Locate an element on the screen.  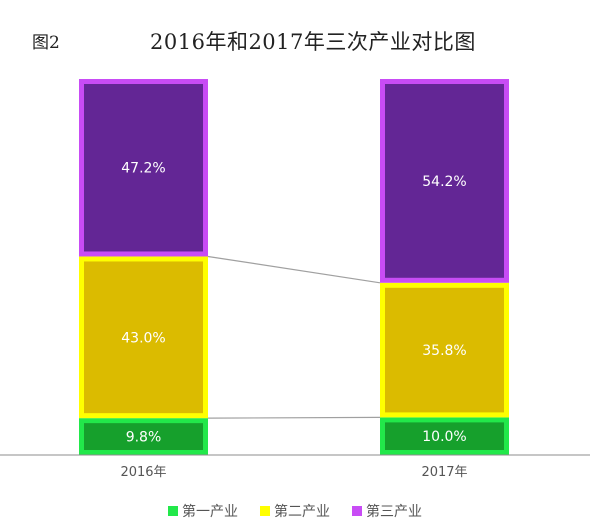
legend: 第一产业 第二产业 第三产业 is located at coordinates (295, 511).